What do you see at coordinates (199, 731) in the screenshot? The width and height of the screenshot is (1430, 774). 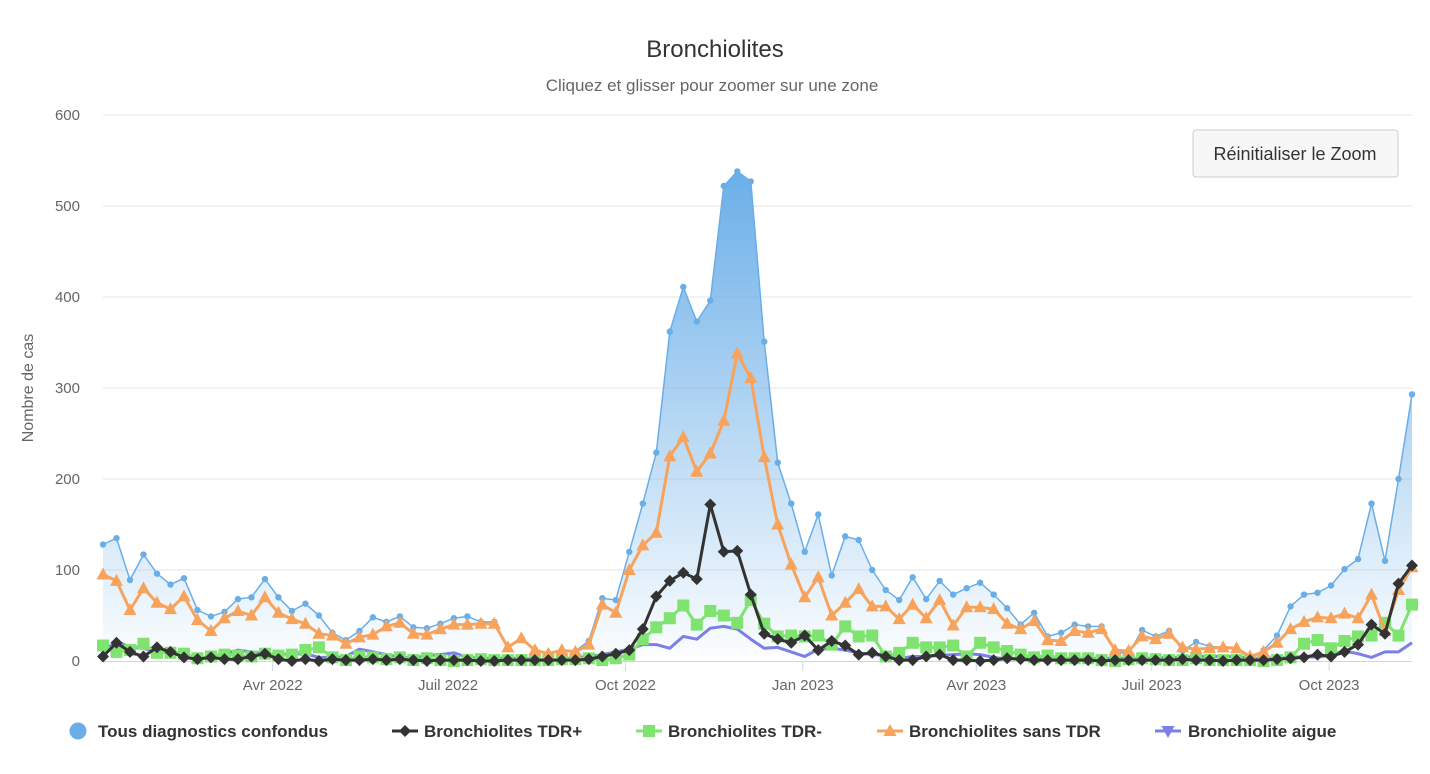 I see `legend-item: Tous diagnostics confondus` at bounding box center [199, 731].